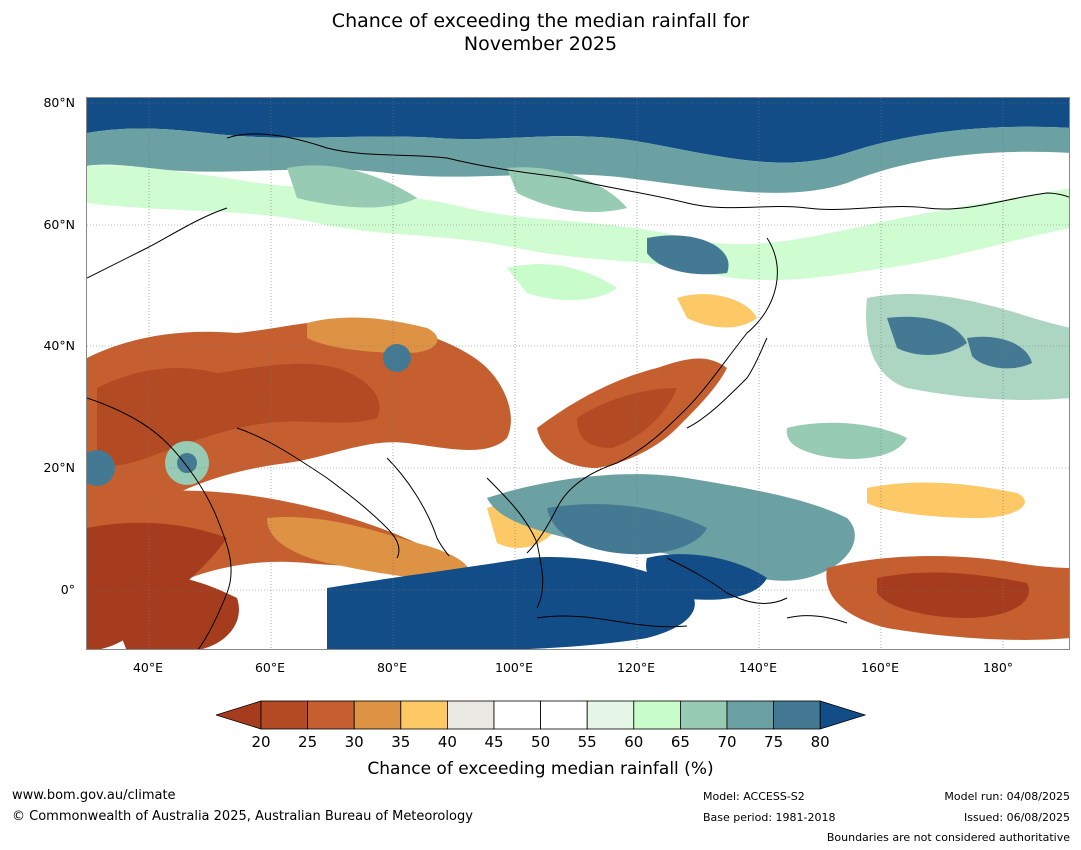 This screenshot has height=850, width=1081. I want to click on colorbar-tick-label: 80, so click(820, 742).